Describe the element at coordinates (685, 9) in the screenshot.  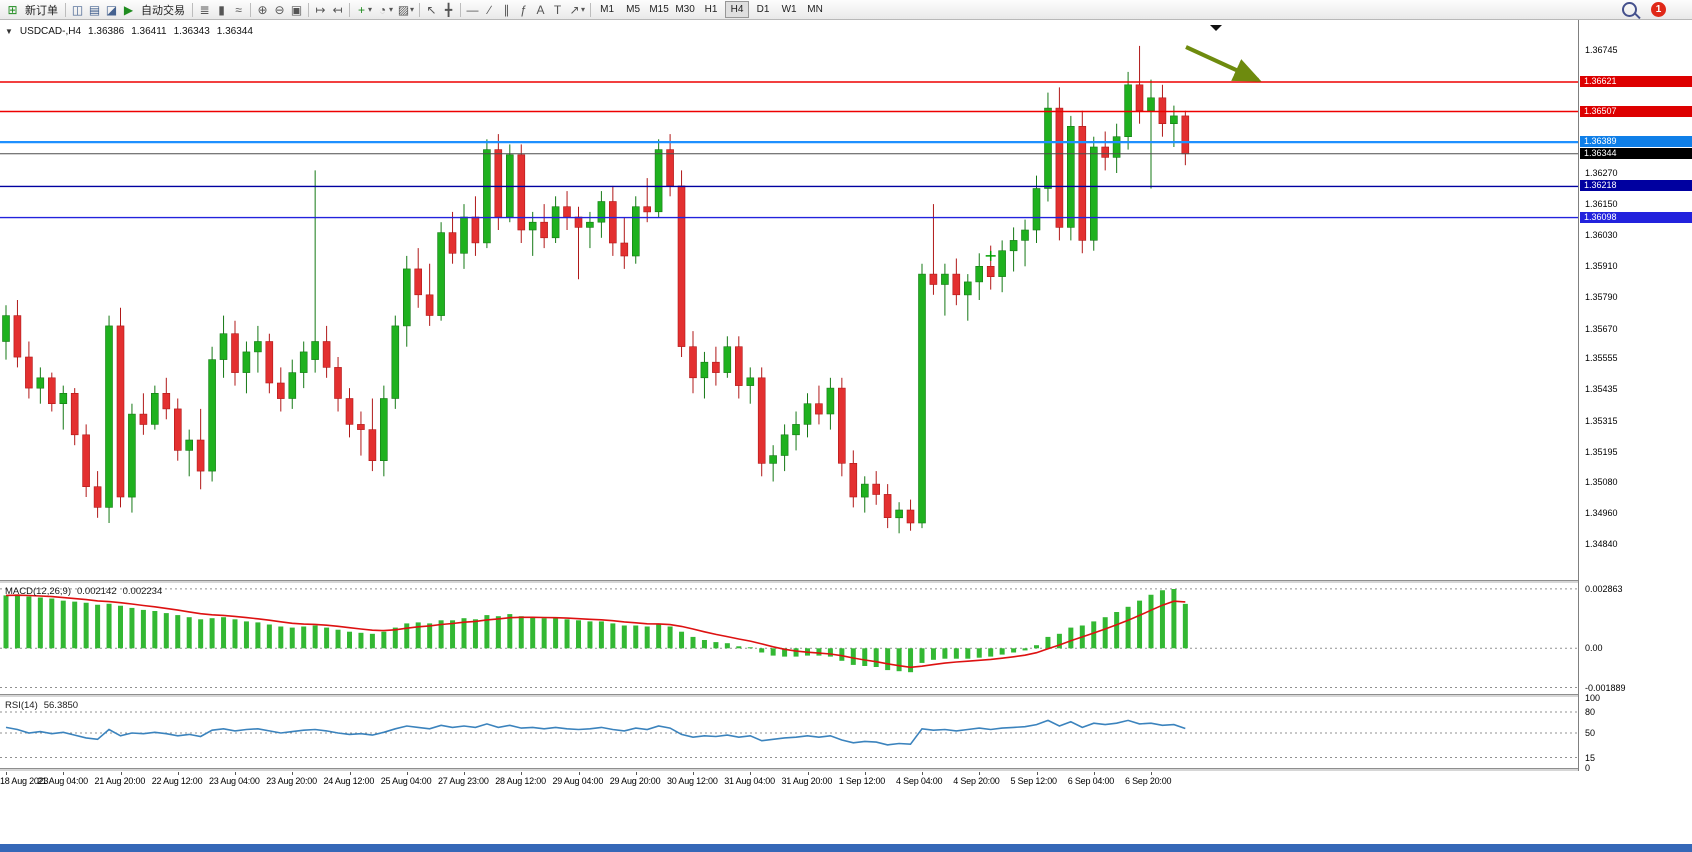
I see `timeframe-m30: M30` at that location.